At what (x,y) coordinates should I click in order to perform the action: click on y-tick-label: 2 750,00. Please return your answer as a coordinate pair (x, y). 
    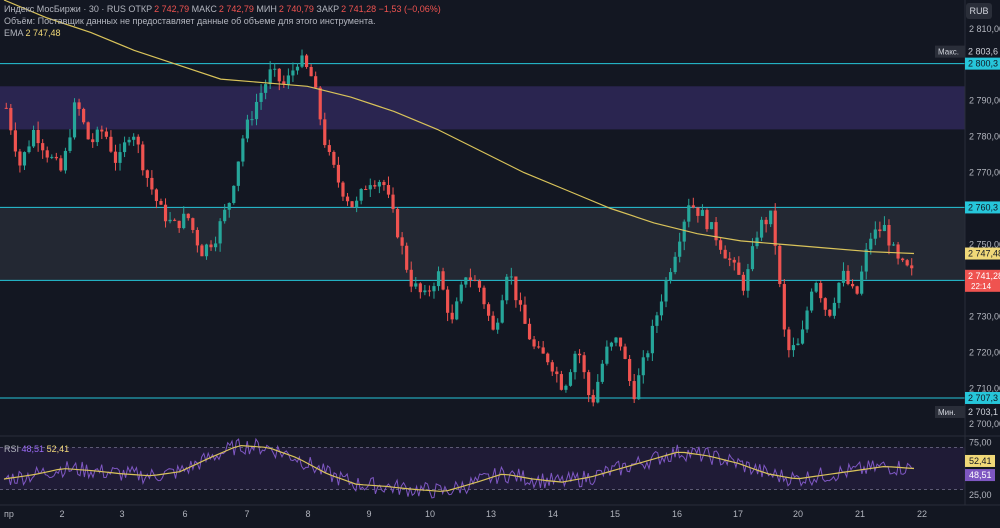
    Looking at the image, I should click on (984, 244).